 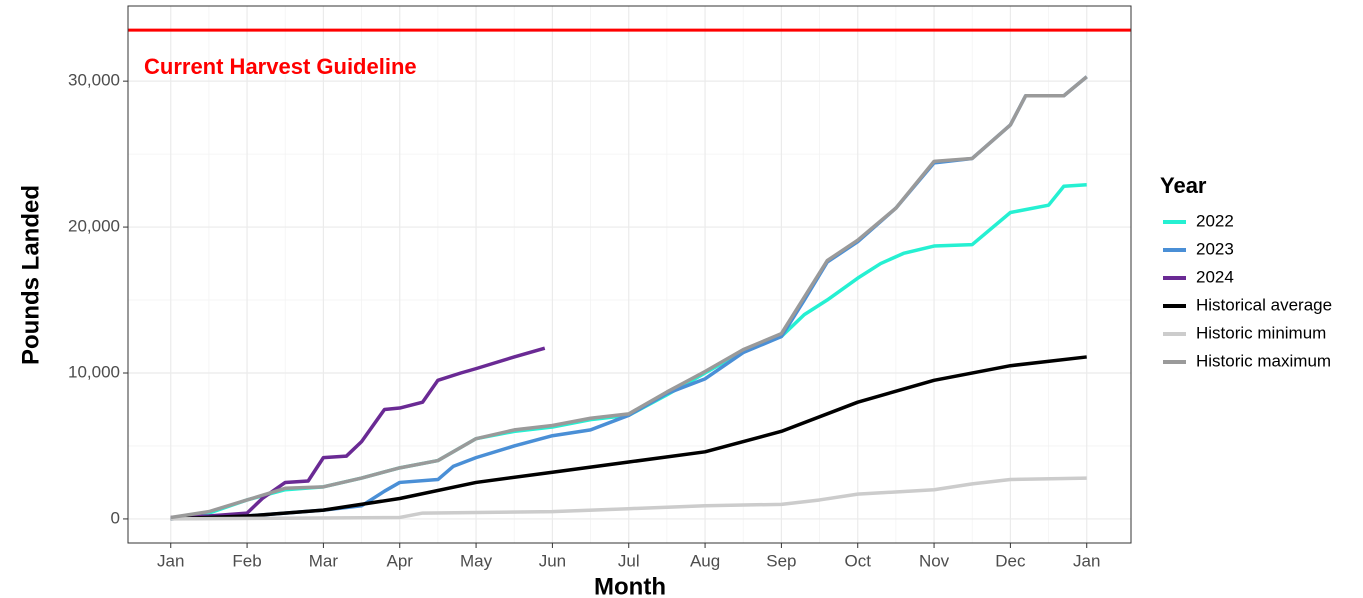 I want to click on x-tick-label: Sep, so click(x=781, y=560).